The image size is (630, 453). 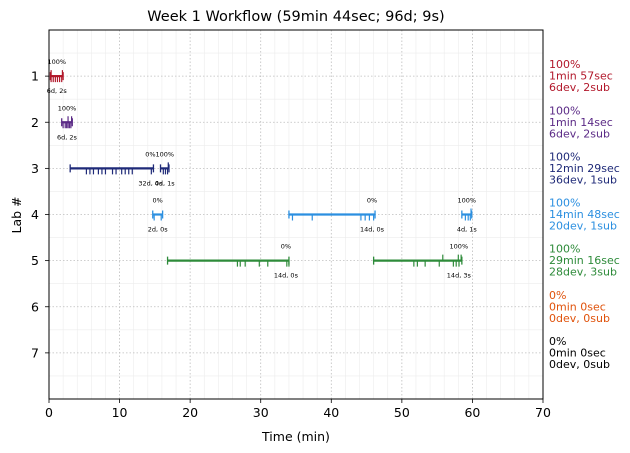 What do you see at coordinates (158, 230) in the screenshot?
I see `session-count-label: 2d, 0s` at bounding box center [158, 230].